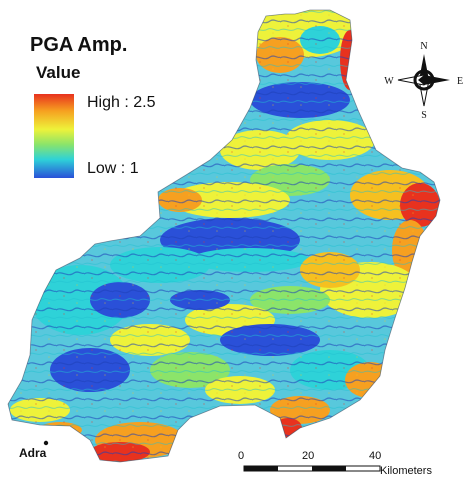 Image resolution: width=474 pixels, height=483 pixels. What do you see at coordinates (308, 456) in the screenshot?
I see `scale-label-20: 20` at bounding box center [308, 456].